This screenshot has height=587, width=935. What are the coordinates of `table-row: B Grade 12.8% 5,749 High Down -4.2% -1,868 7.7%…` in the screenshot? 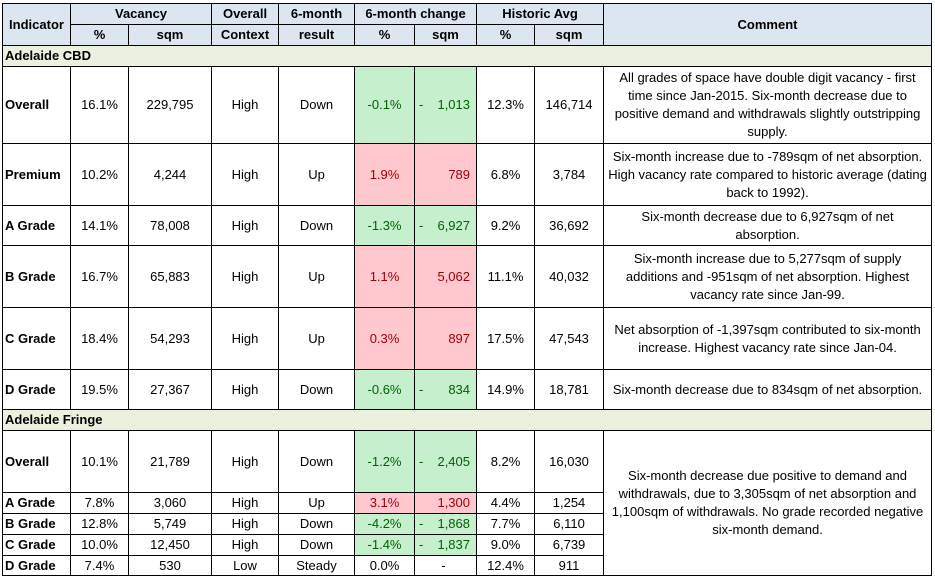 It's located at (467, 524).